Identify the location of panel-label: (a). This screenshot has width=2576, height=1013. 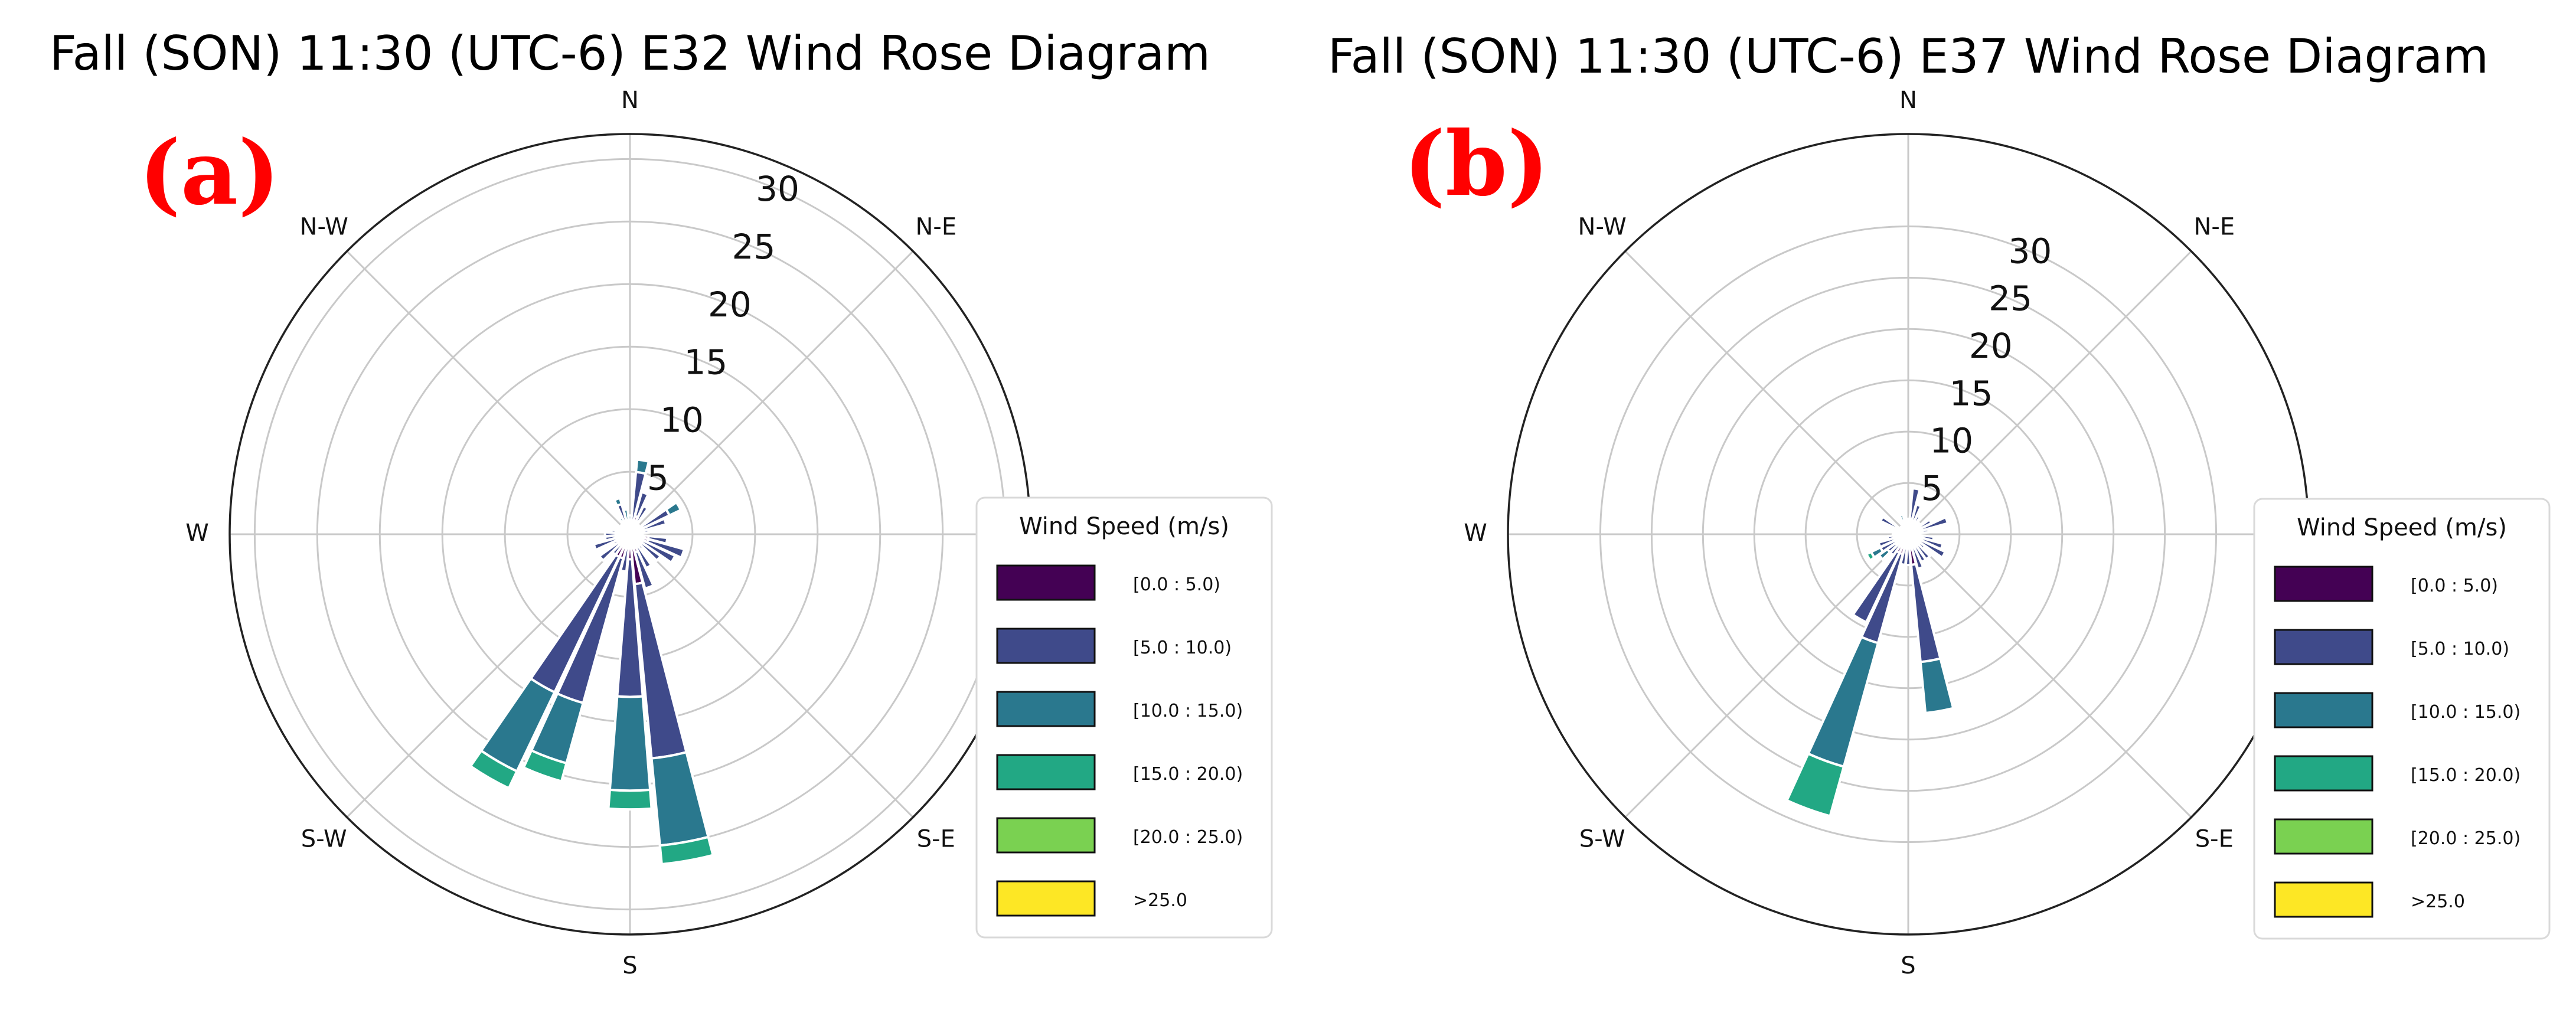
(209, 173).